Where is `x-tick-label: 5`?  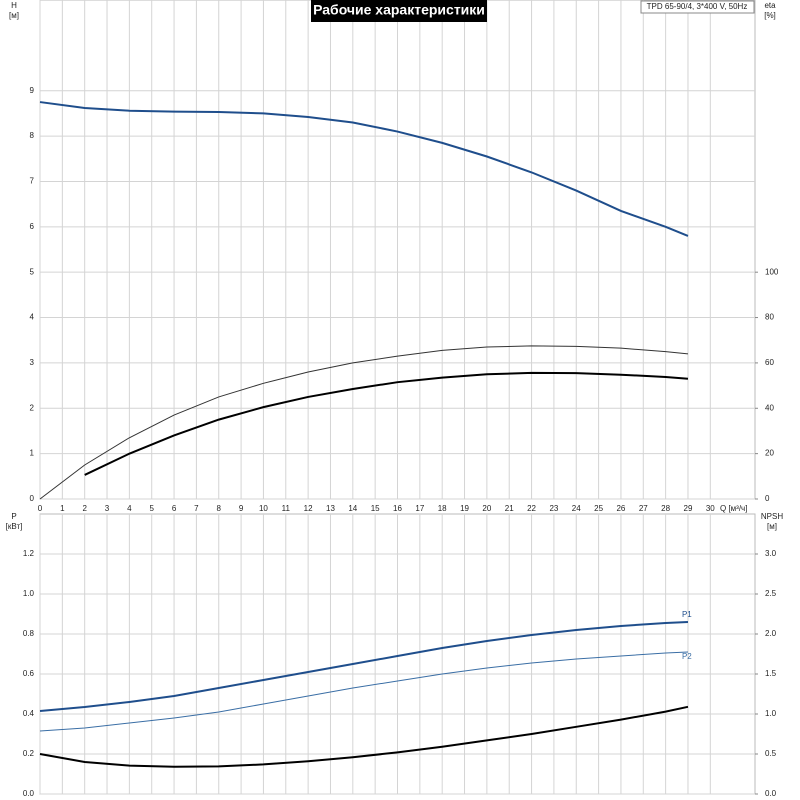 x-tick-label: 5 is located at coordinates (151, 508).